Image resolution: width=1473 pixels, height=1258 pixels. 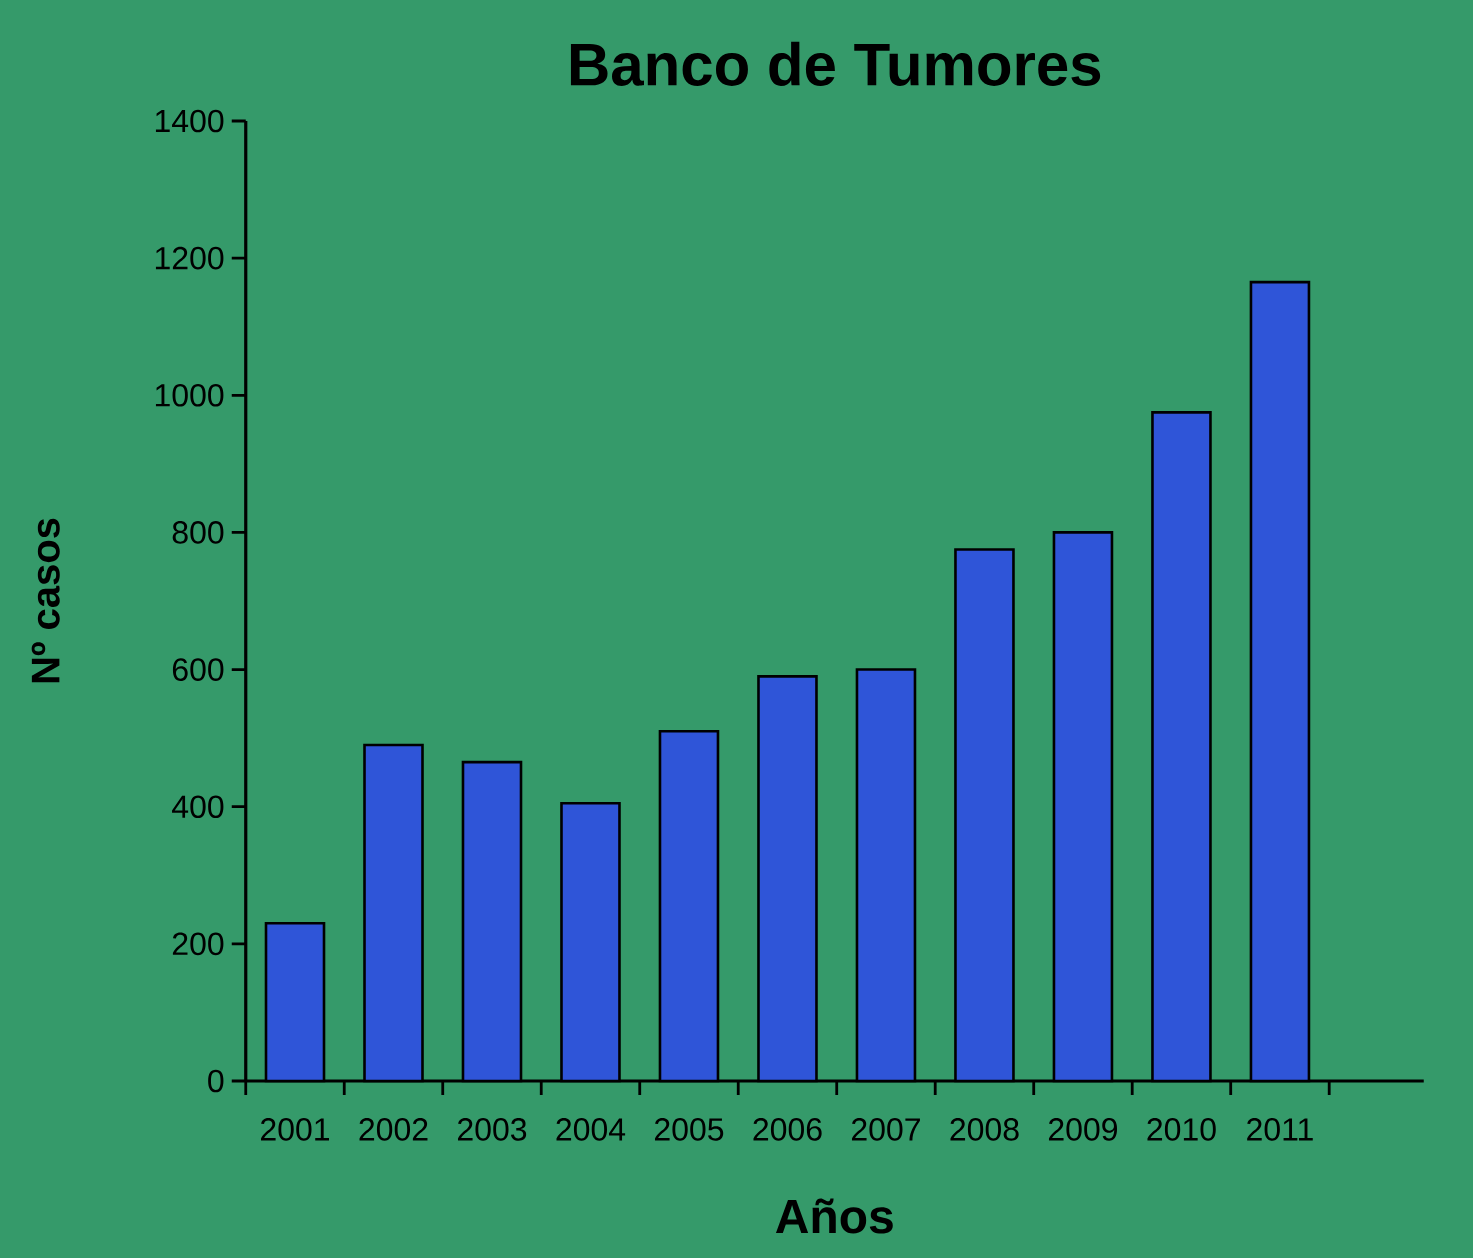 What do you see at coordinates (787, 1129) in the screenshot?
I see `x-tick-label: 2006` at bounding box center [787, 1129].